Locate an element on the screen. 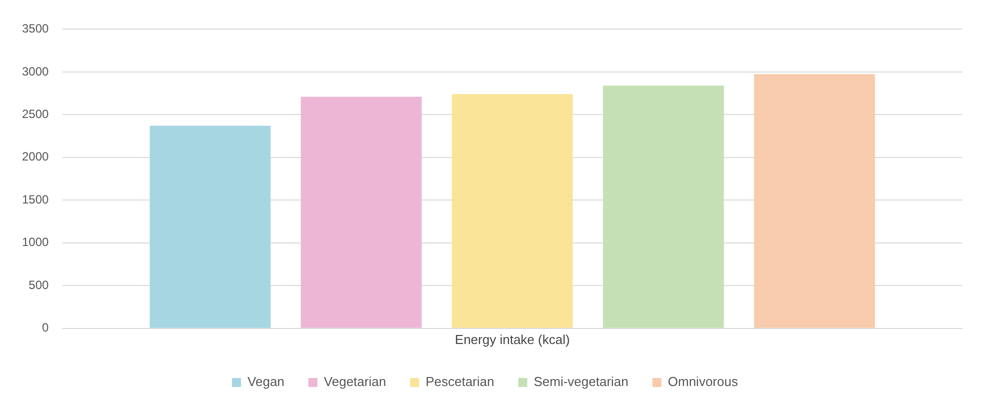 This screenshot has height=407, width=982. x-tick-label: Energy intake (kcal) is located at coordinates (512, 339).